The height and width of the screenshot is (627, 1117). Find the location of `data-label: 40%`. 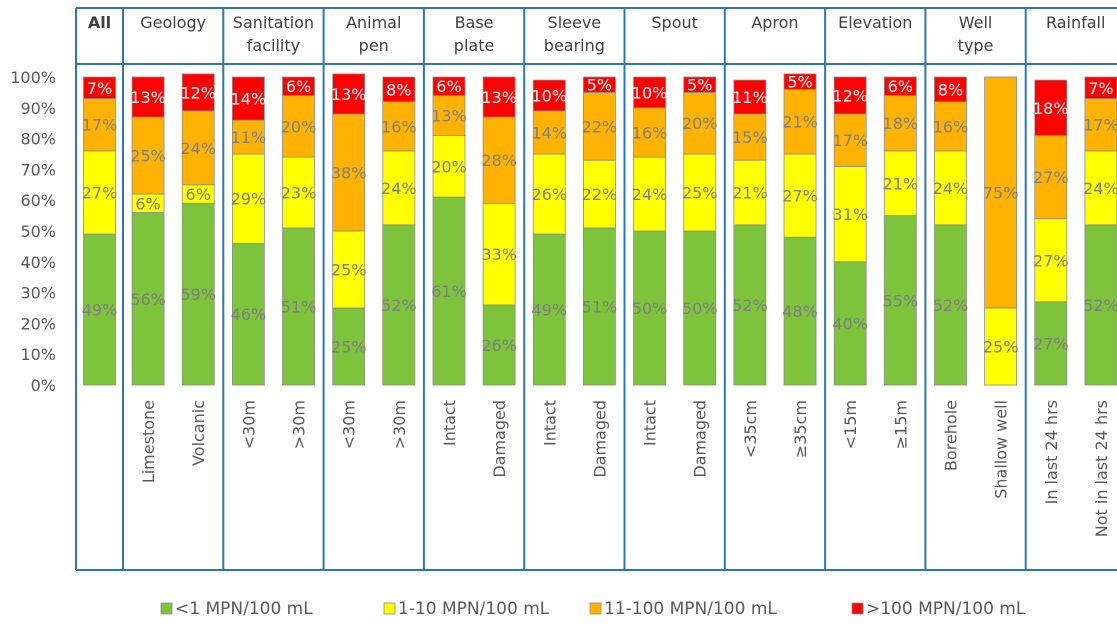

data-label: 40% is located at coordinates (850, 323).